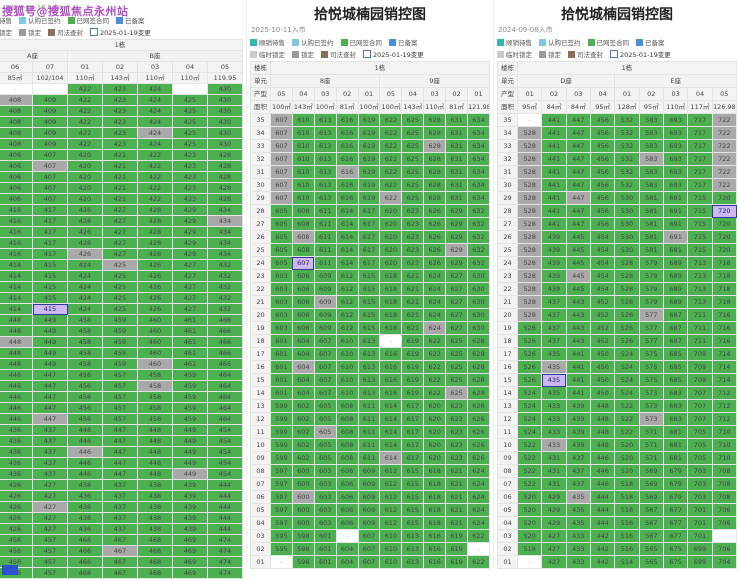 The height and width of the screenshot is (579, 740). Describe the element at coordinates (225, 496) in the screenshot. I see `unit-cell: 444` at that location.